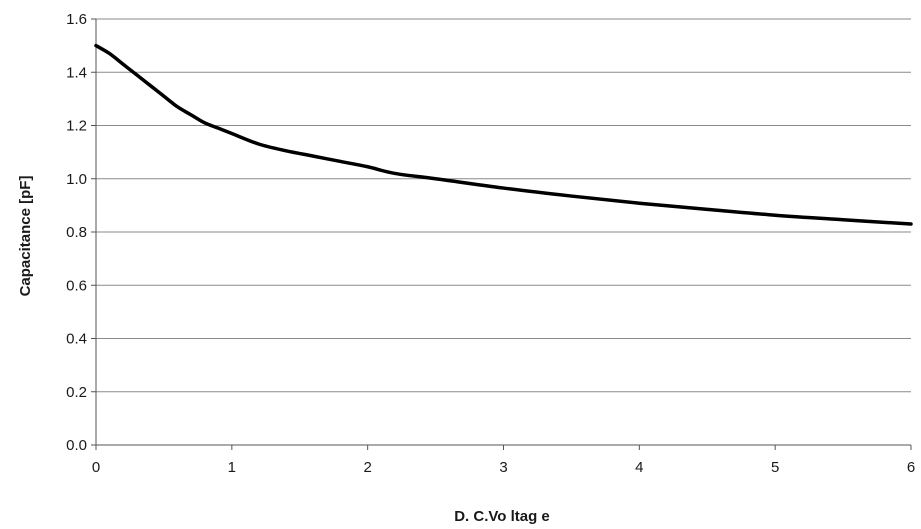  I want to click on x-tick-label: 3, so click(503, 467).